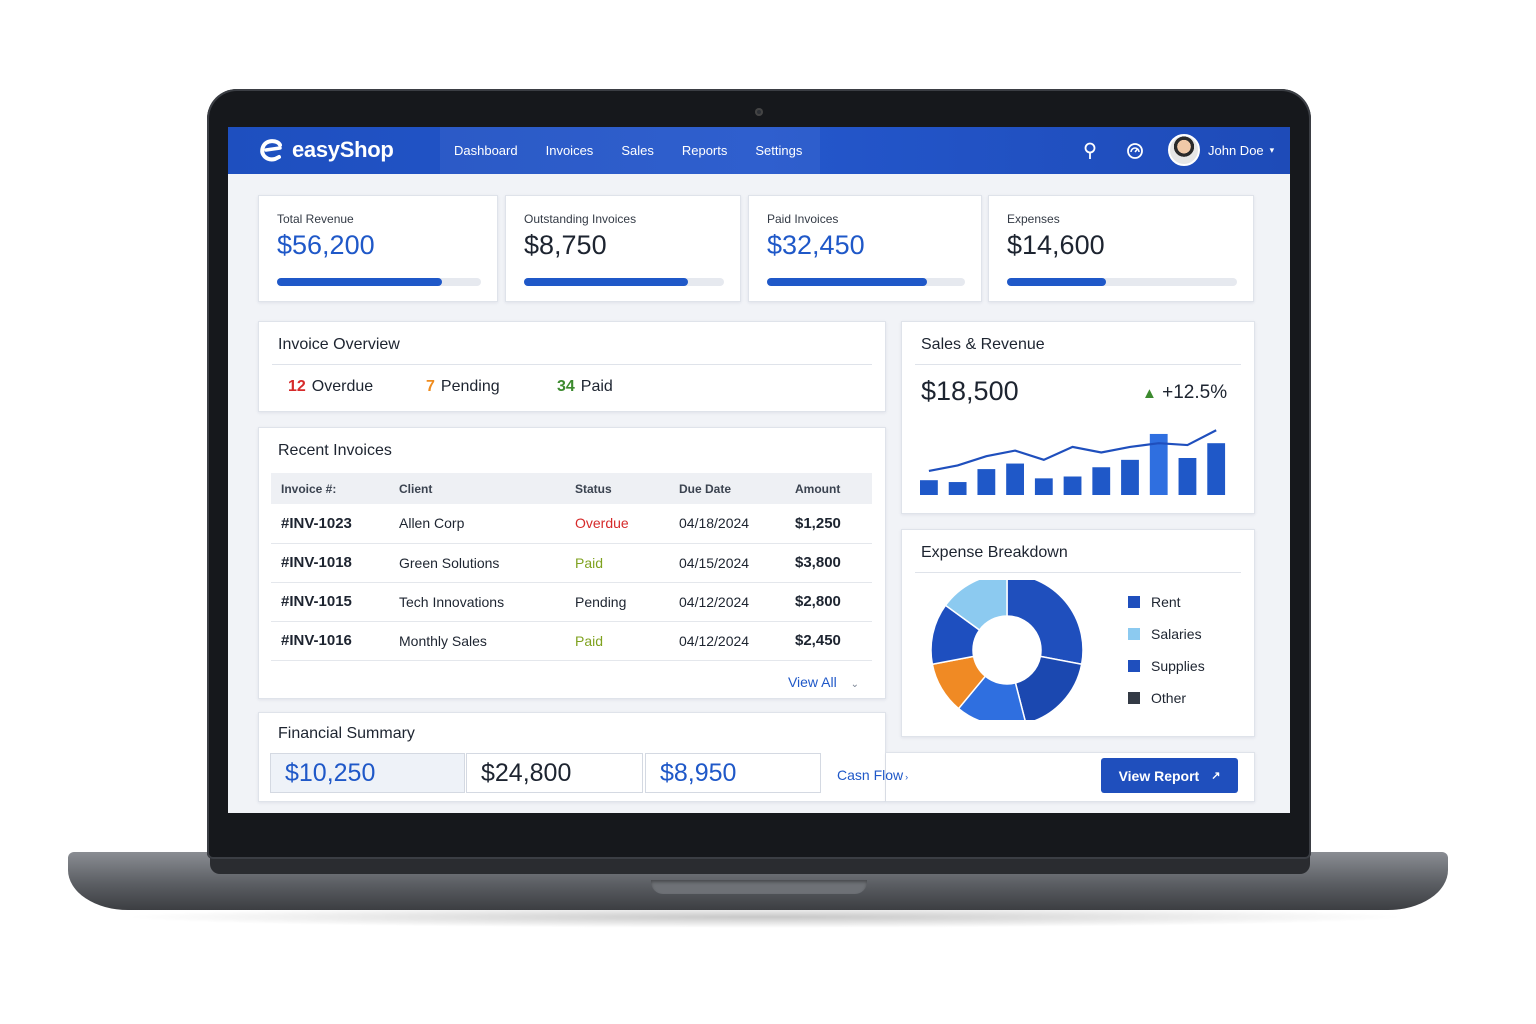  I want to click on sales-value: $18,500, so click(970, 391).